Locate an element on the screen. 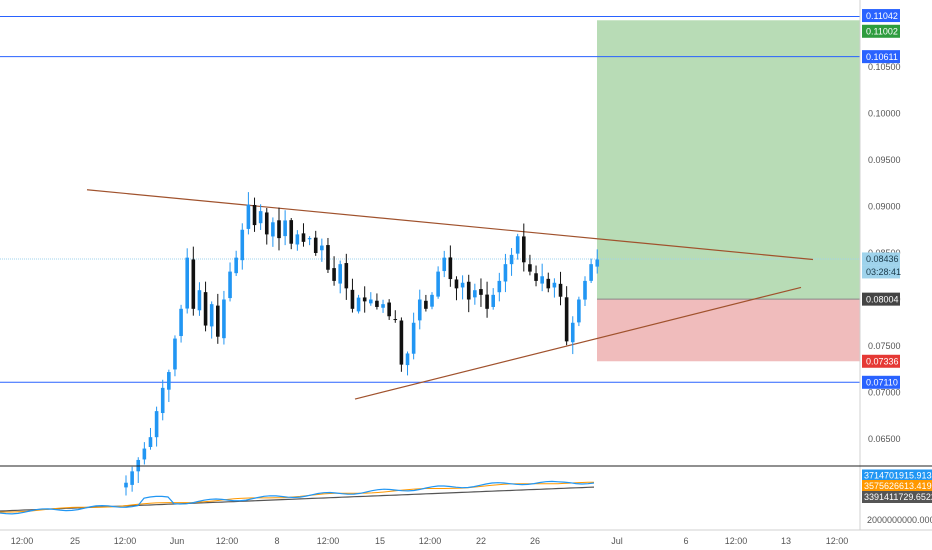 This screenshot has height=550, width=932. indicator-line-blue is located at coordinates (297, 497).